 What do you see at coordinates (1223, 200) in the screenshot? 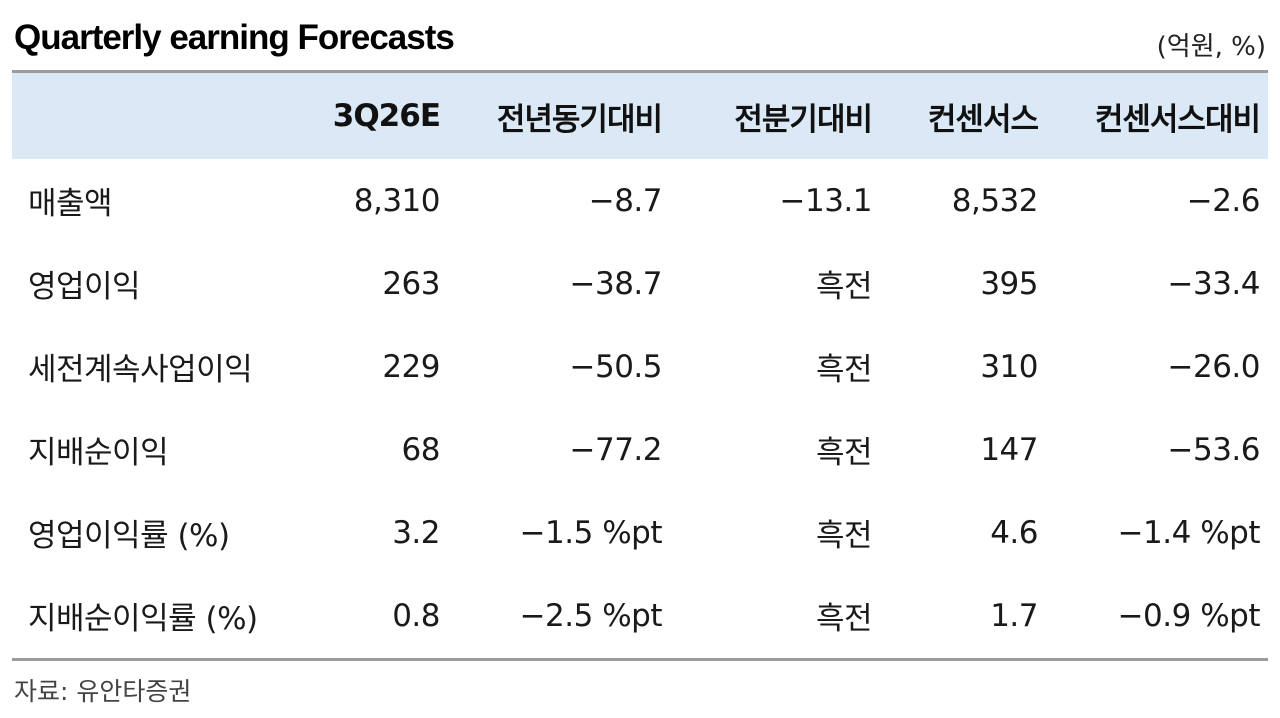
I see `table-cell: −2.6` at bounding box center [1223, 200].